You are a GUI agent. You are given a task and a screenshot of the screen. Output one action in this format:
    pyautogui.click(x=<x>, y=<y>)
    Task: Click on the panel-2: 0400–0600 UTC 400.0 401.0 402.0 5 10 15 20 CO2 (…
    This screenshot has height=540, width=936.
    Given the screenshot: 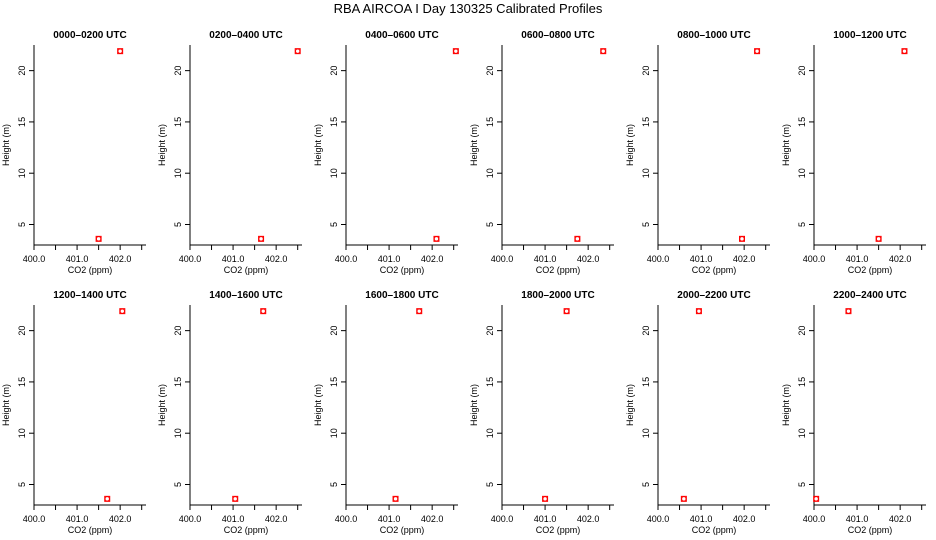 What is the action you would take?
    pyautogui.click(x=386, y=152)
    